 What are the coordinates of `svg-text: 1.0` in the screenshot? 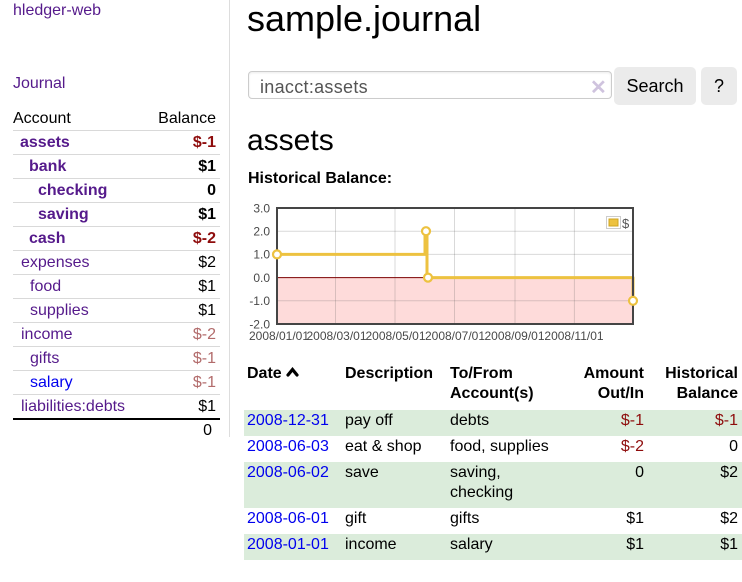 It's located at (261, 255).